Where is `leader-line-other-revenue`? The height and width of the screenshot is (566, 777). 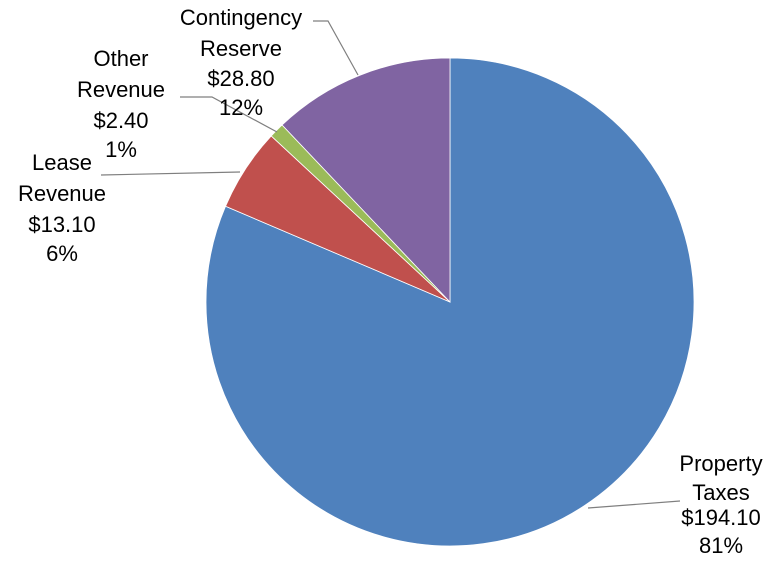 leader-line-other-revenue is located at coordinates (229, 114).